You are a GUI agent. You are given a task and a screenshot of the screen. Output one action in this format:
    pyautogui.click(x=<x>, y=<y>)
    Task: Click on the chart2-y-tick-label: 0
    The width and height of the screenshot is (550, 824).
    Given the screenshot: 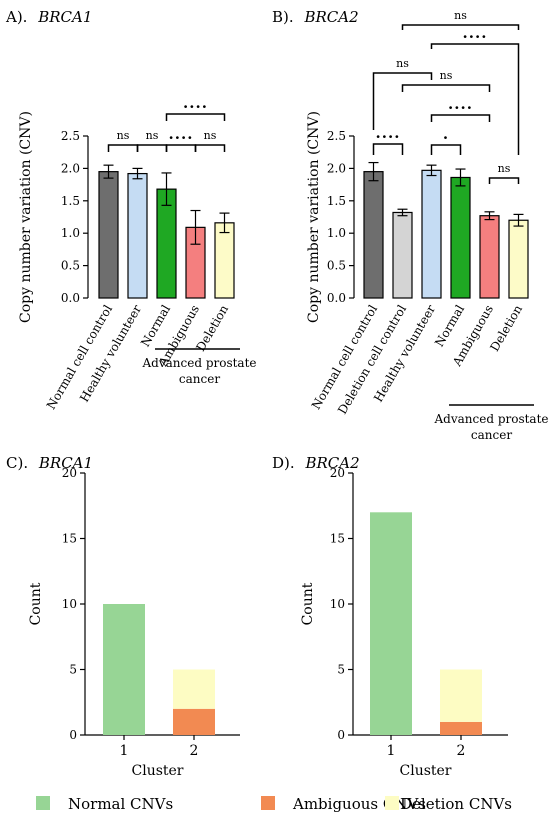 What is the action you would take?
    pyautogui.click(x=73, y=735)
    